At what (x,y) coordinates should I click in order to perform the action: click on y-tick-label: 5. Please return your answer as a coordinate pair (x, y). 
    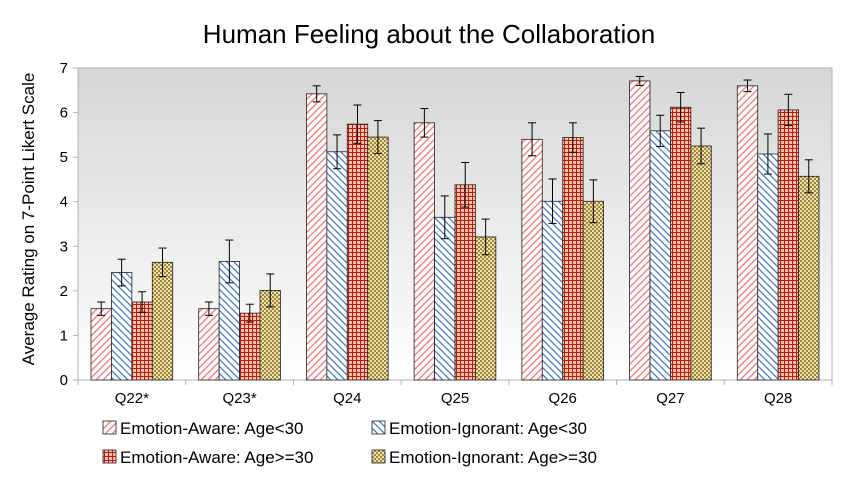
    Looking at the image, I should click on (64, 157).